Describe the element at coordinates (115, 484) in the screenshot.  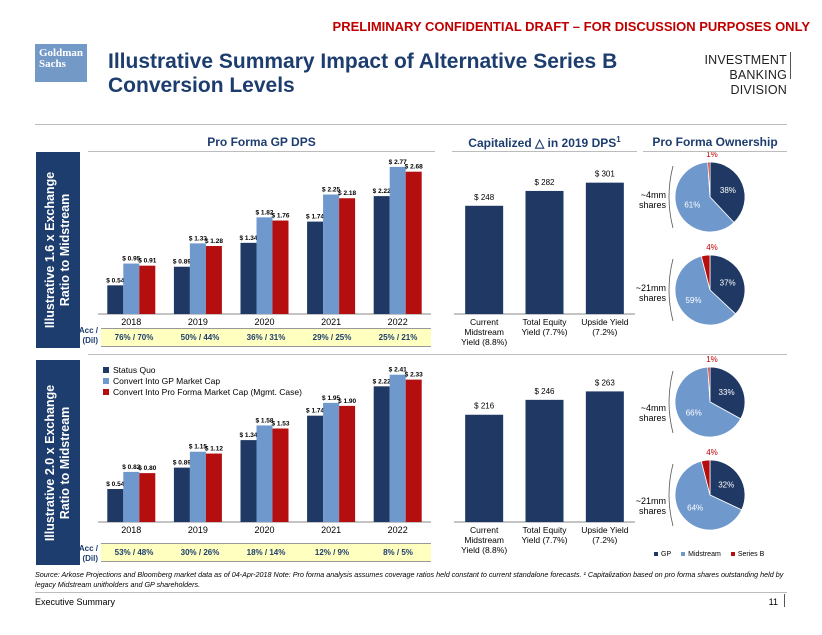
I see `bar-value-label: $ 0.54` at that location.